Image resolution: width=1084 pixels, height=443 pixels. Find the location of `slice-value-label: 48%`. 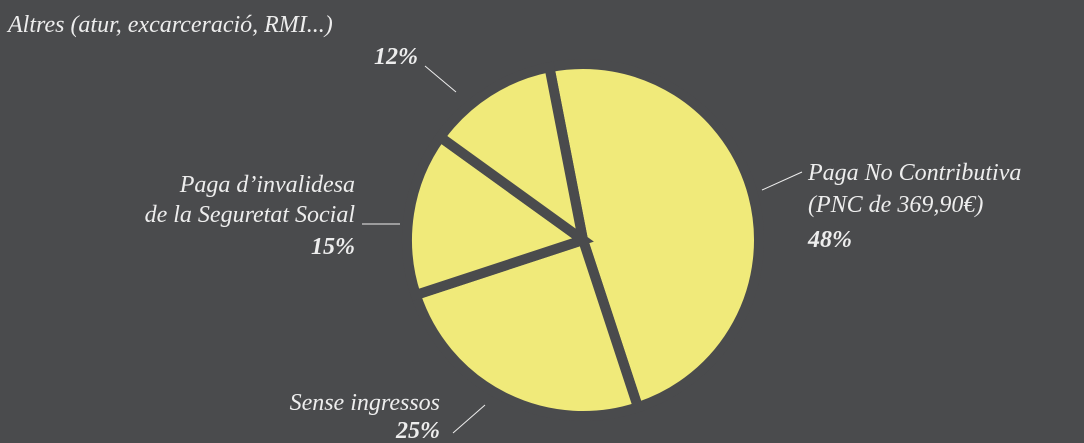

slice-value-label: 48% is located at coordinates (829, 240).